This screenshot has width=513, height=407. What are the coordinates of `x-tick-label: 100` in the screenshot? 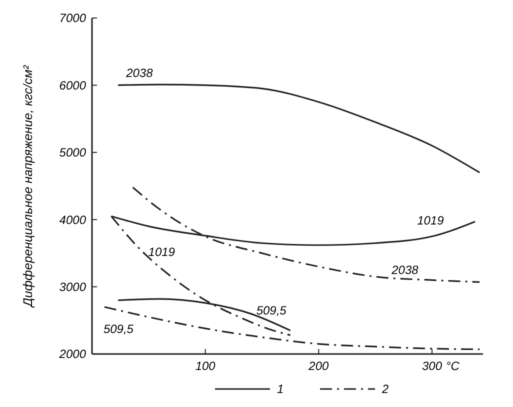 It's located at (205, 366).